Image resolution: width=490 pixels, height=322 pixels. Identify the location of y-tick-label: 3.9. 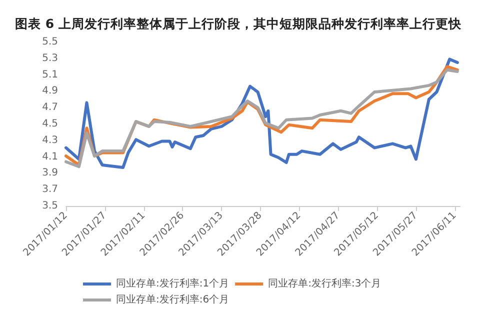
(50, 173).